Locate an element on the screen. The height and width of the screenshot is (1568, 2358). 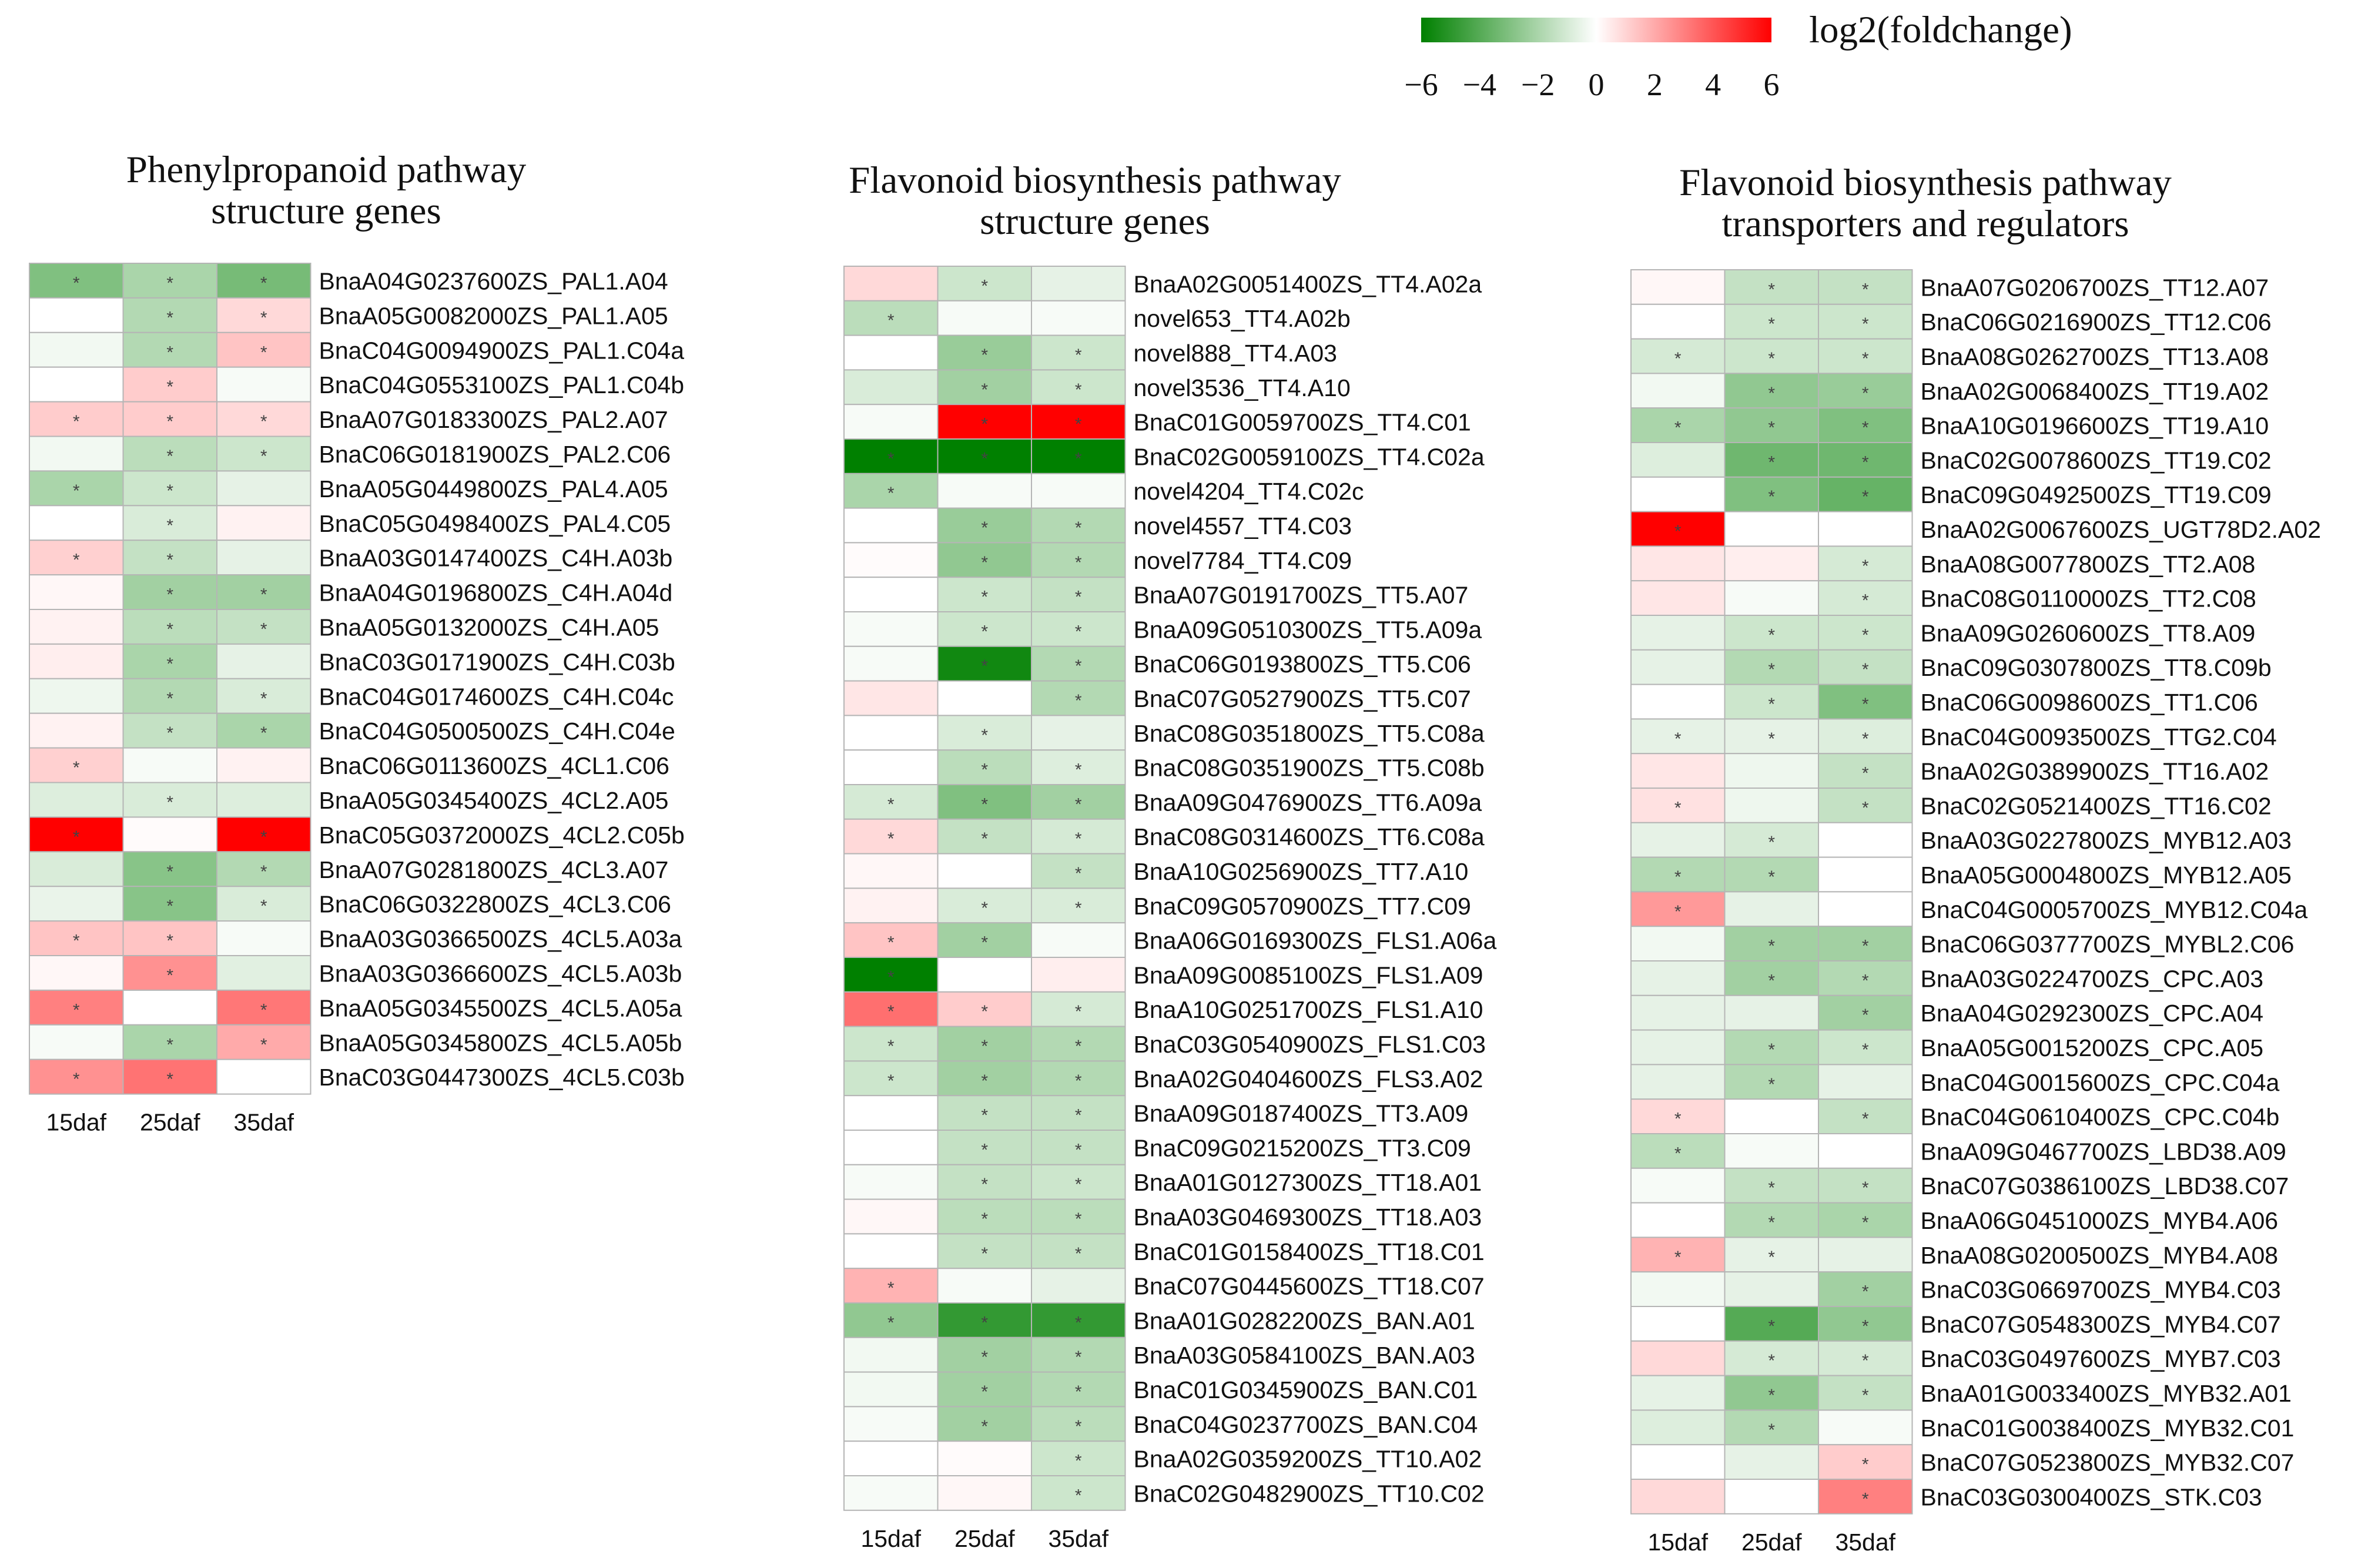
column-label: 35daf is located at coordinates (263, 1122).